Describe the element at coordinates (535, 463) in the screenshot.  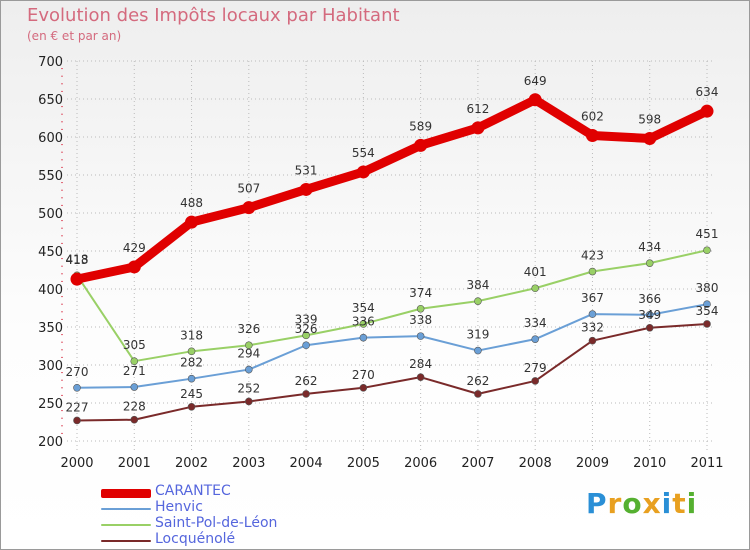
I see `x-tick-label: 2008` at that location.